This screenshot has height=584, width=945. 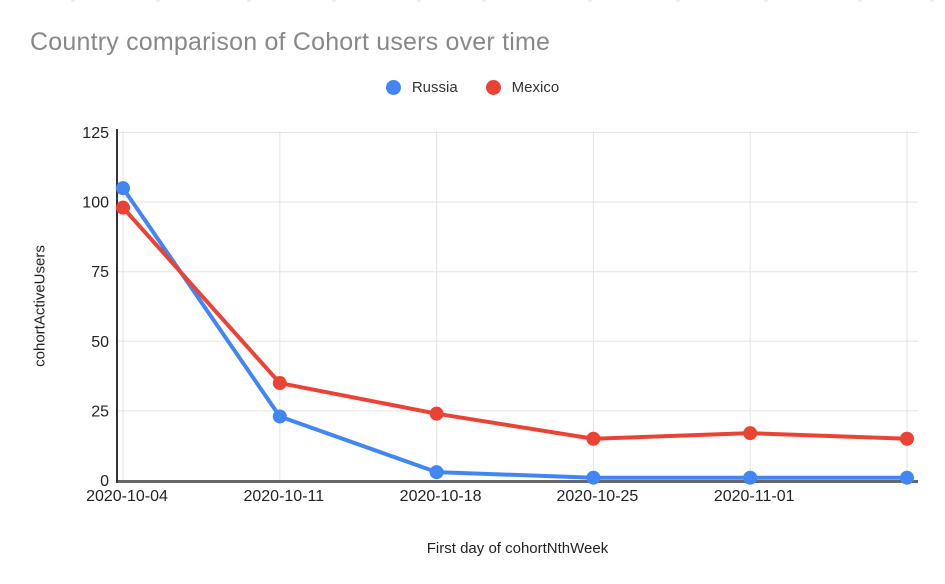 I want to click on legend-item-russia: Russia, so click(x=421, y=87).